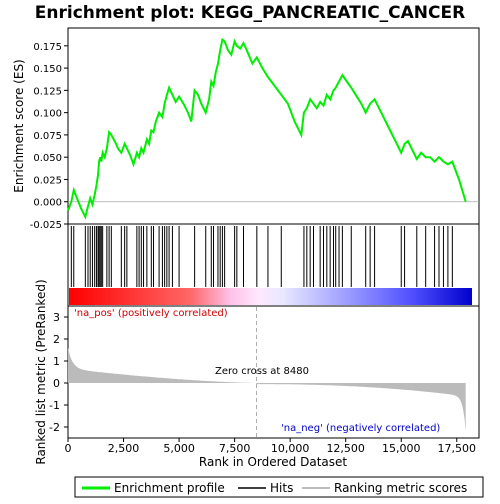  Describe the element at coordinates (401, 448) in the screenshot. I see `x-tick-label: 15,000` at that location.